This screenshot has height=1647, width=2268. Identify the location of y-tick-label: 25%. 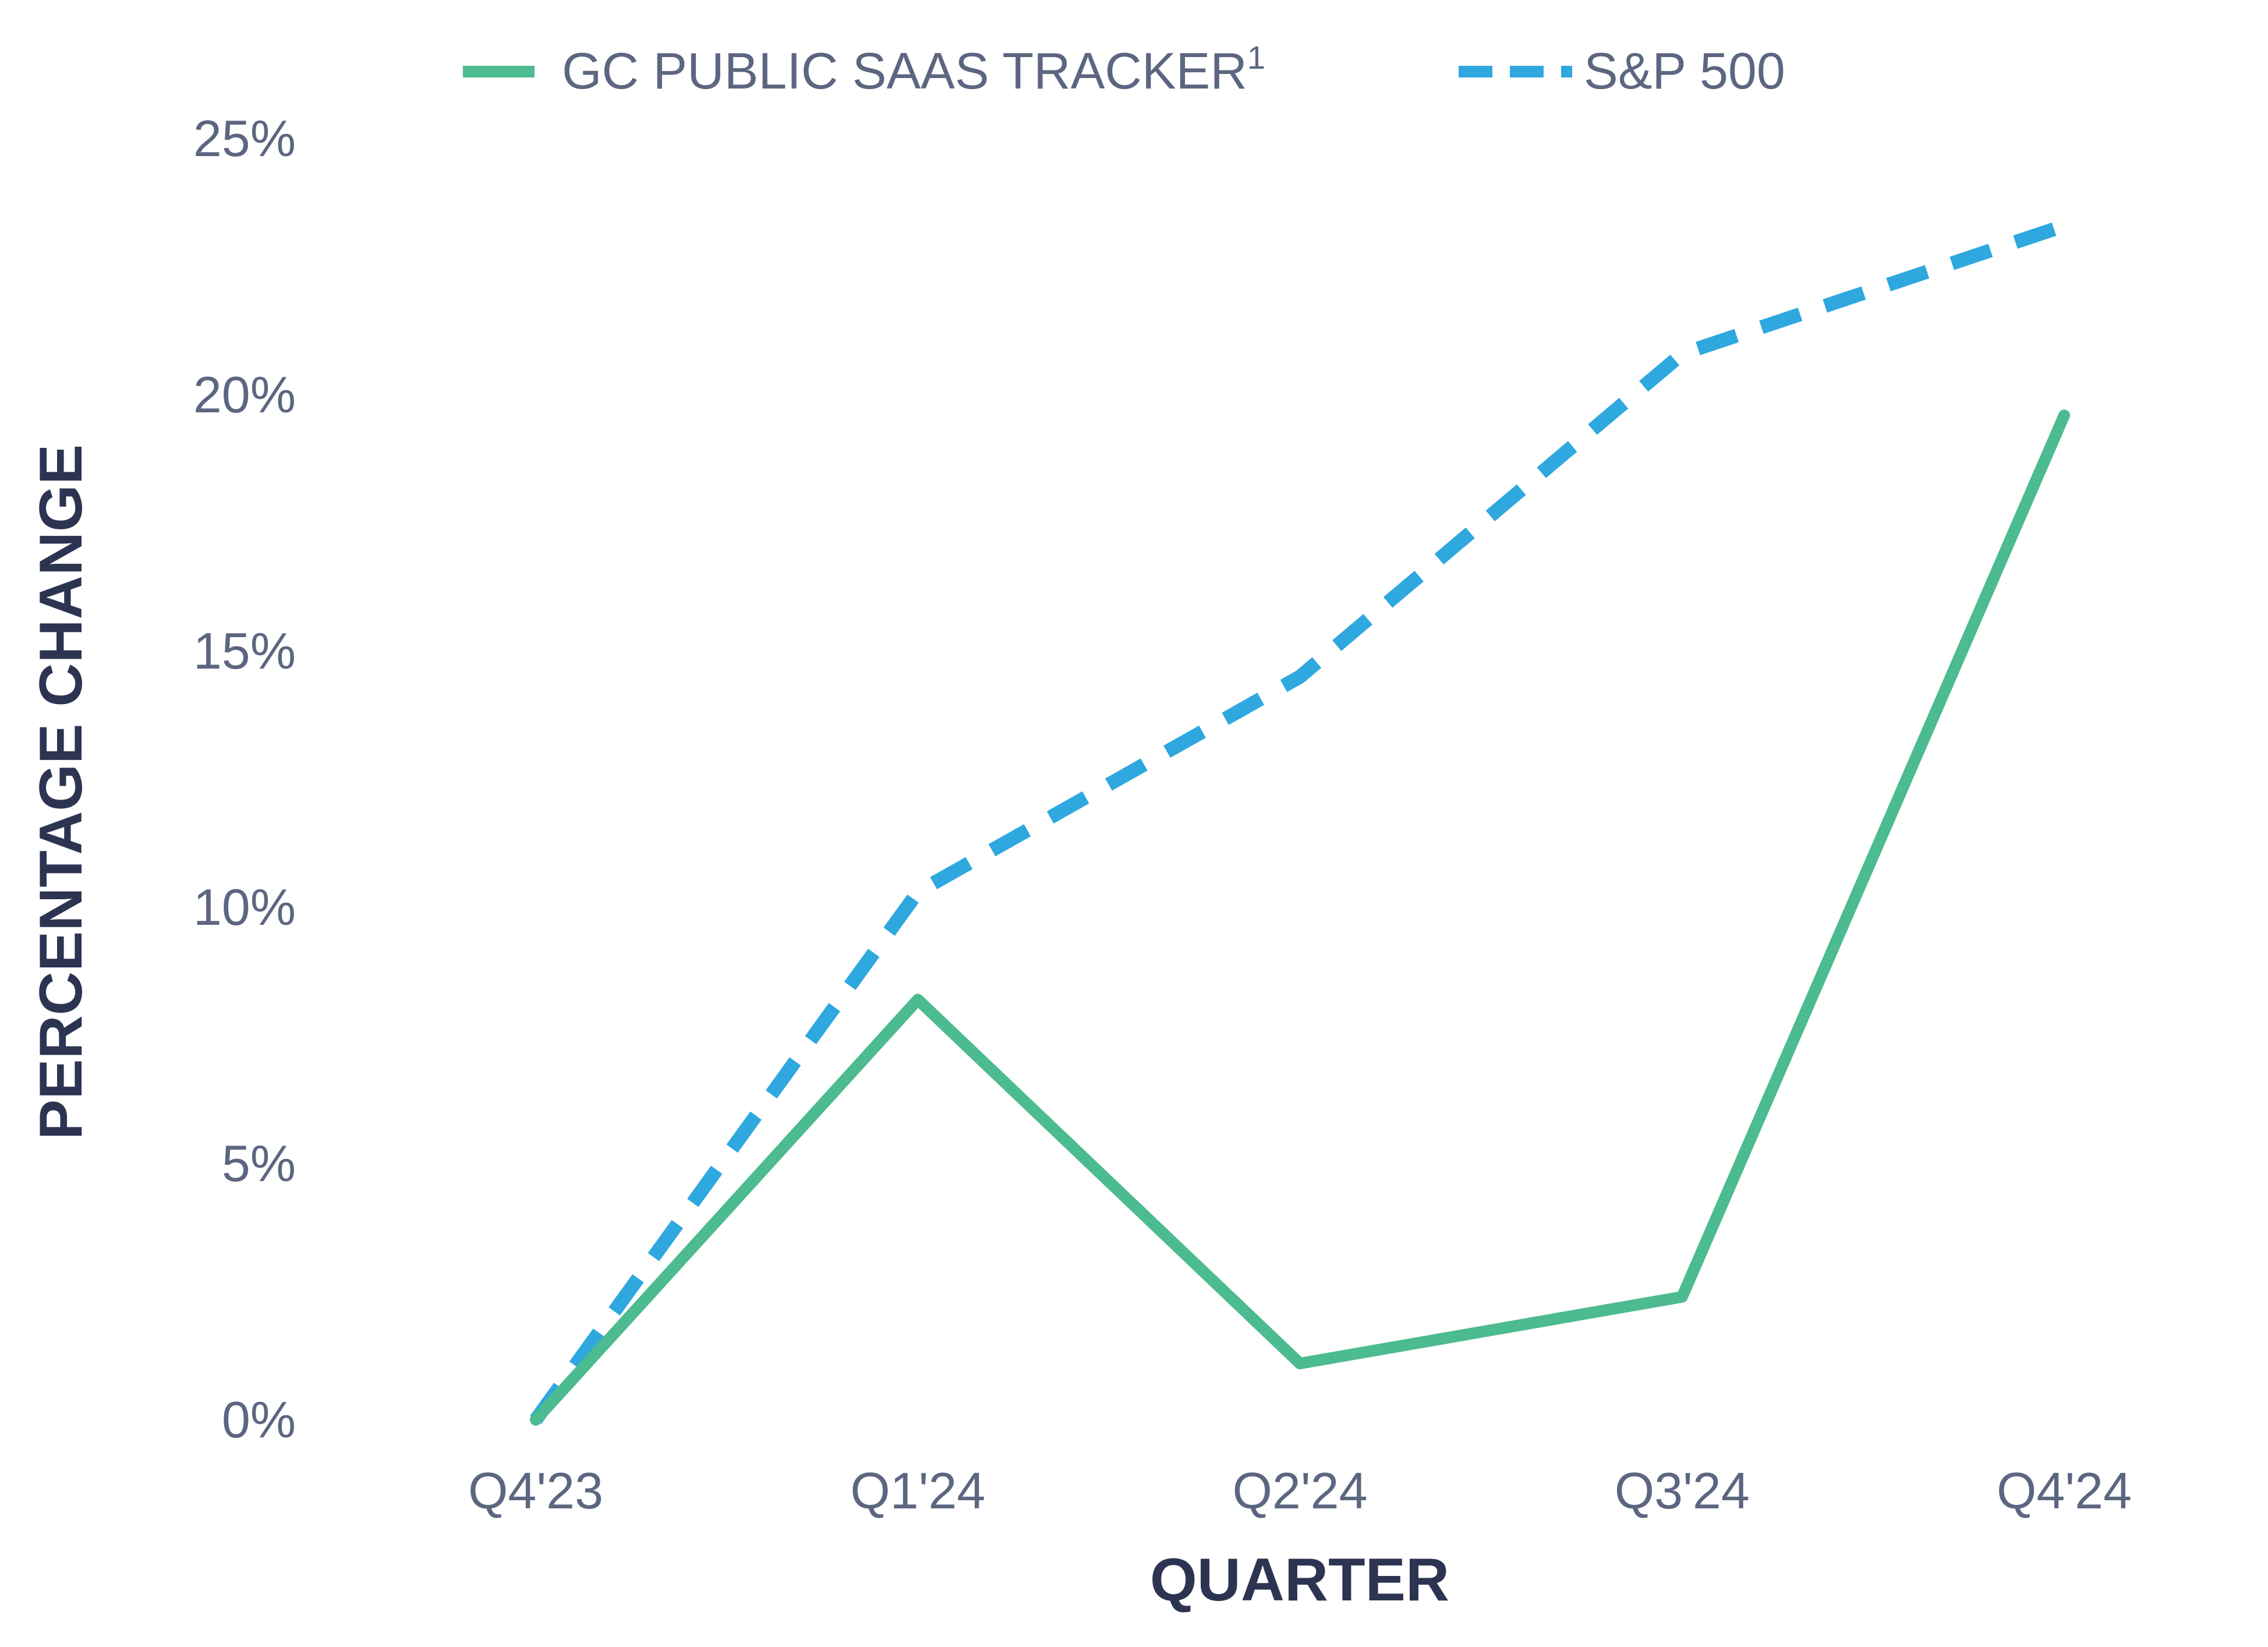
(244, 138).